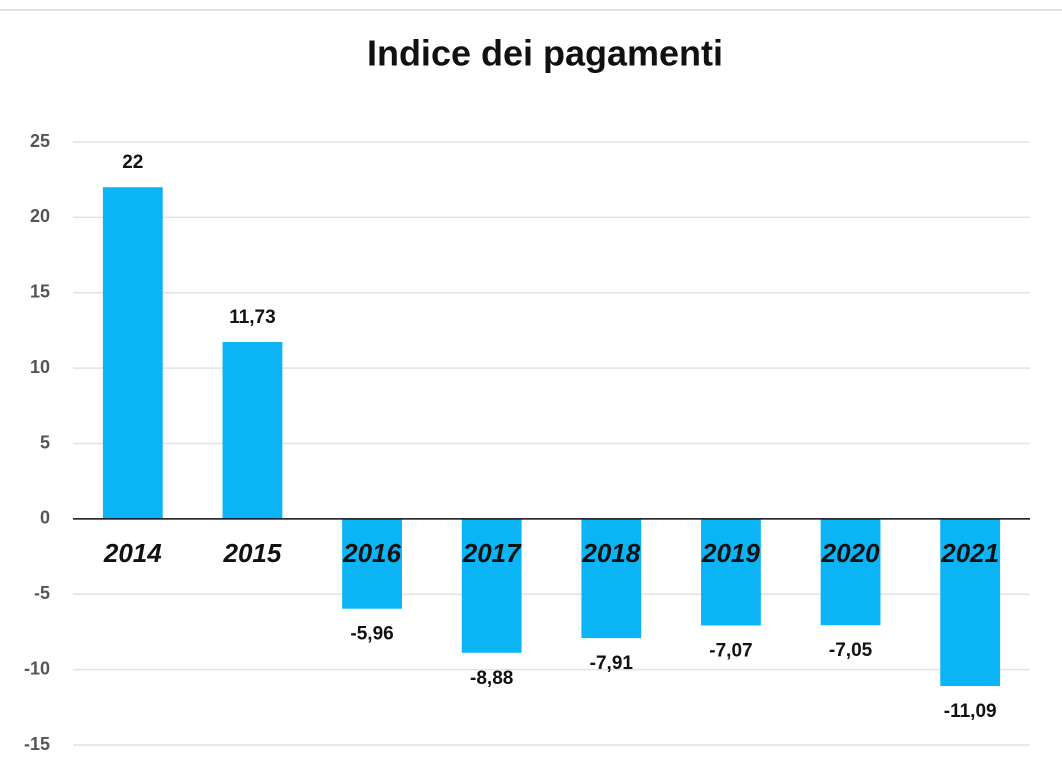 This screenshot has width=1062, height=757. I want to click on x-tick-label: 2020, so click(850, 553).